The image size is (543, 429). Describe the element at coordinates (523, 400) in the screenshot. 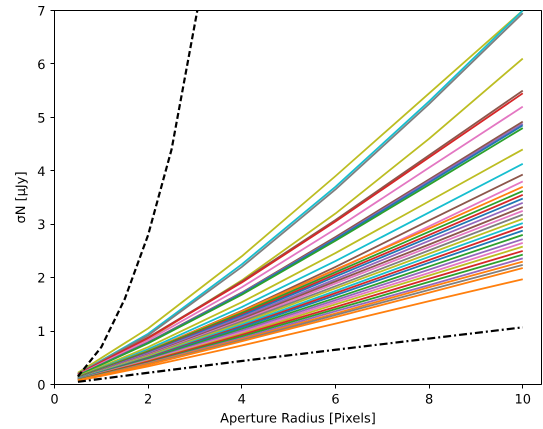

I see `x-tick-label: 10` at that location.